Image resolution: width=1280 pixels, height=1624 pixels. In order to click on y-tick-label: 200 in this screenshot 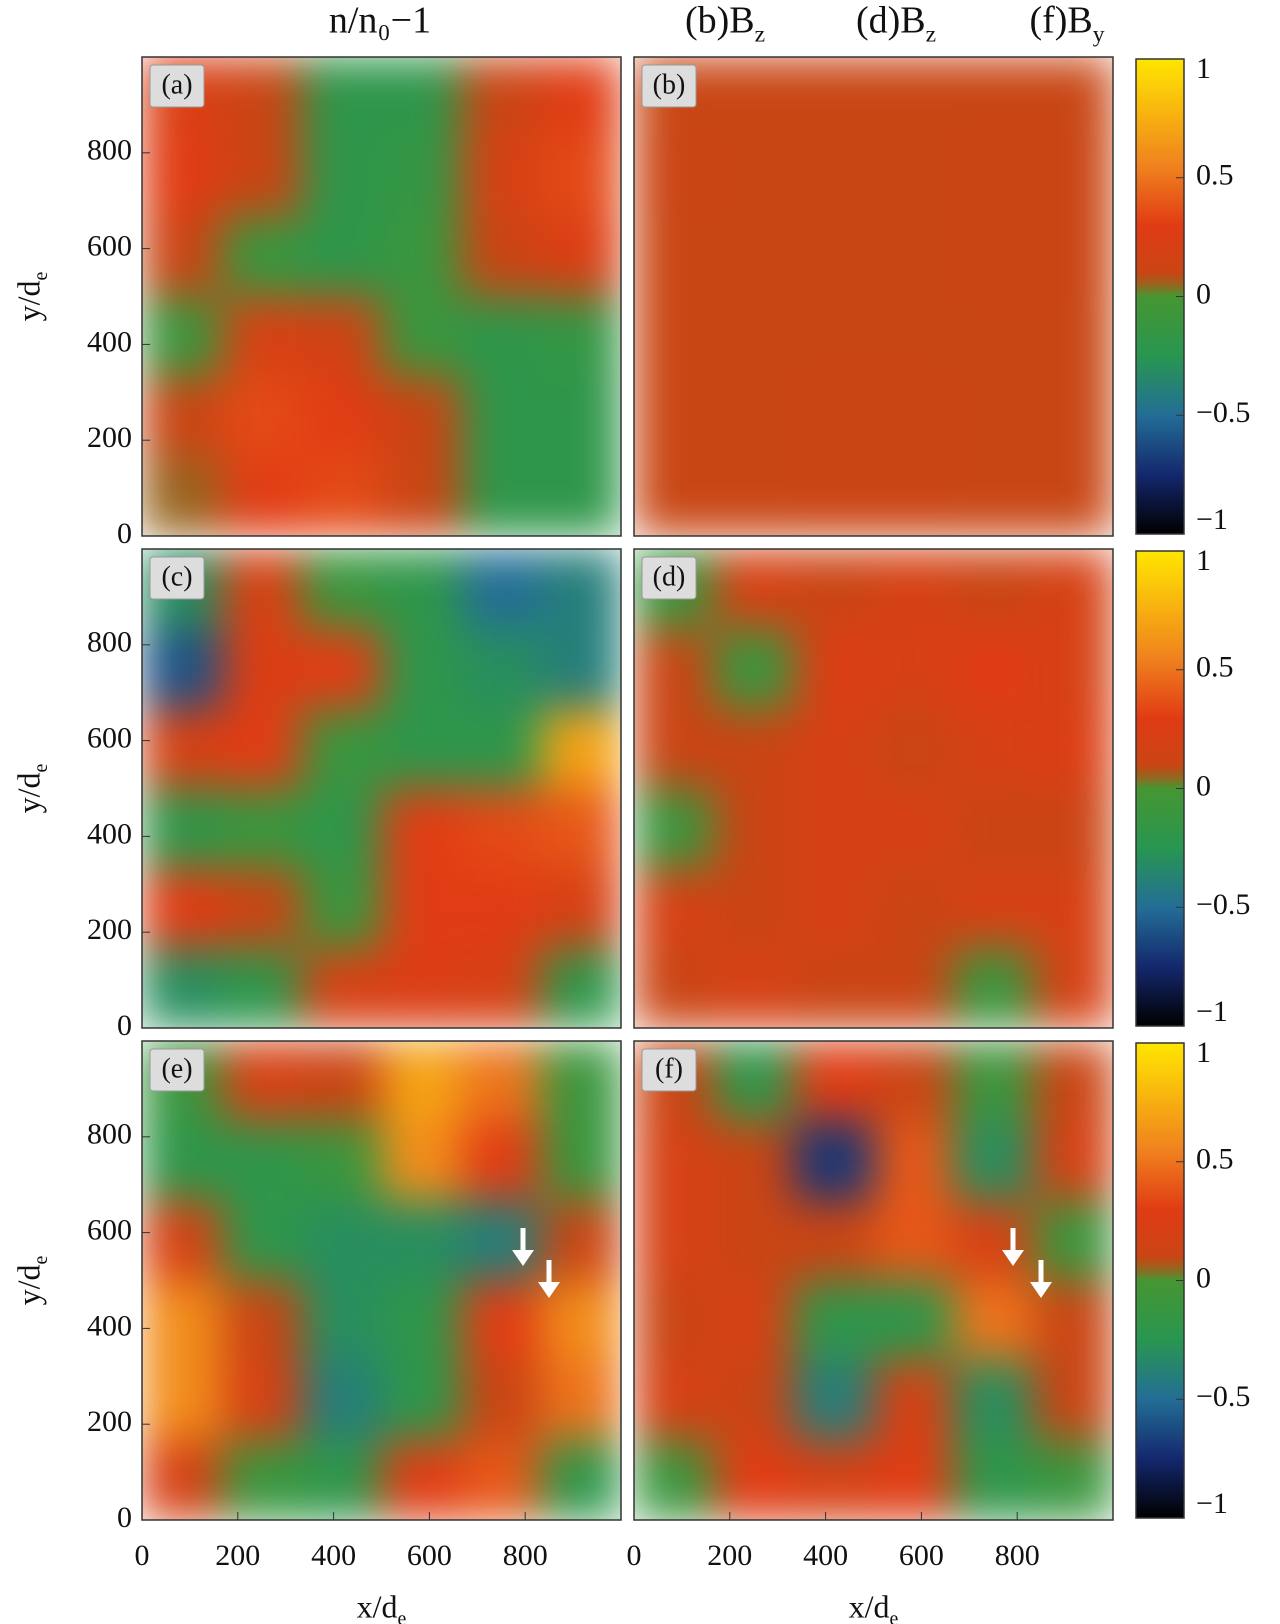, I will do `click(109, 437)`.